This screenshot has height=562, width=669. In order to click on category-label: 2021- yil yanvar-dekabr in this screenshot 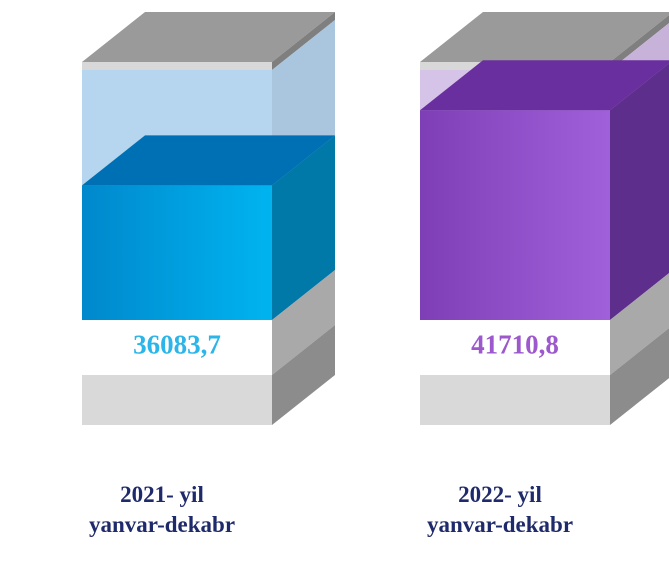, I will do `click(162, 509)`.